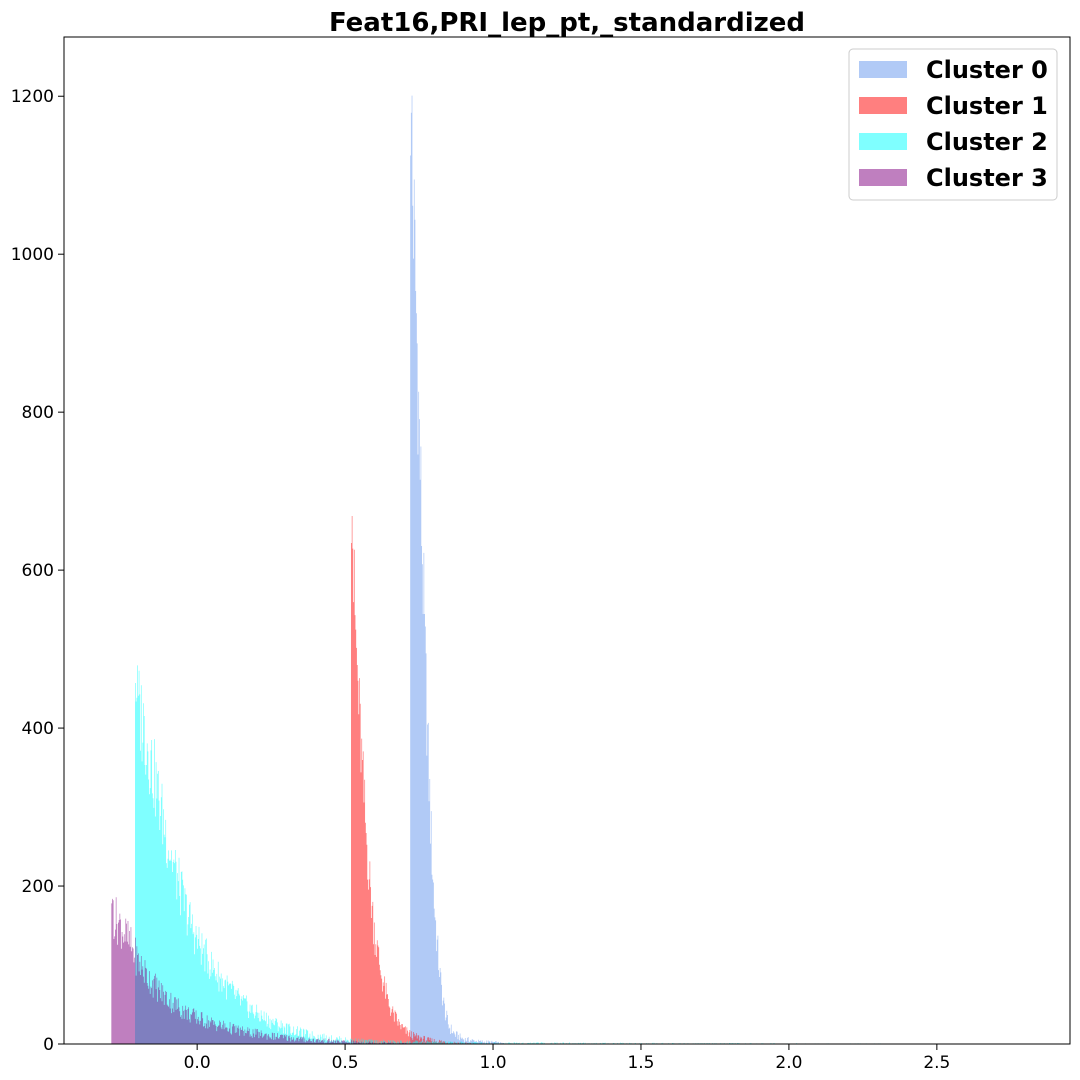 This screenshot has width=1080, height=1080. I want to click on x-tick-label: 2.5, so click(936, 1063).